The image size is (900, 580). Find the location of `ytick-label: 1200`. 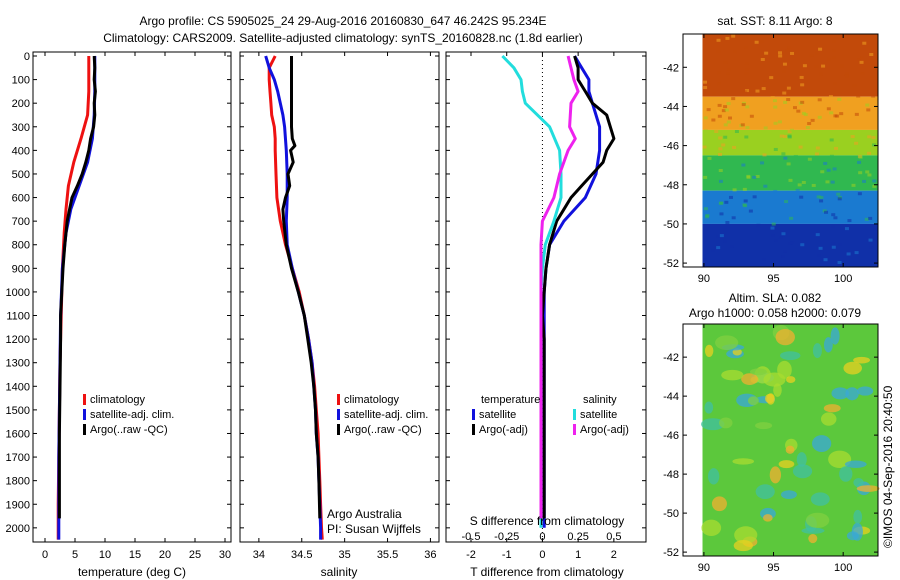

ytick-label: 1200 is located at coordinates (18, 340).